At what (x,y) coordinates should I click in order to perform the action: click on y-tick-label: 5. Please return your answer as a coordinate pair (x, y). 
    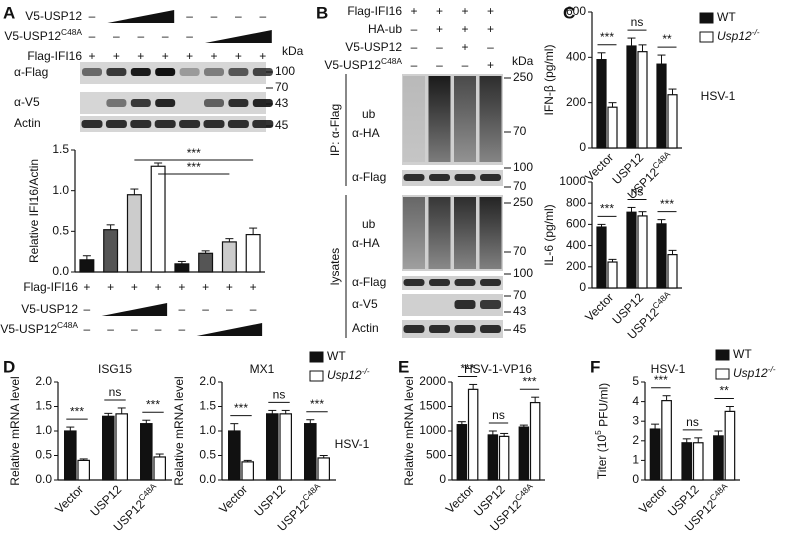
    Looking at the image, I should click on (635, 381).